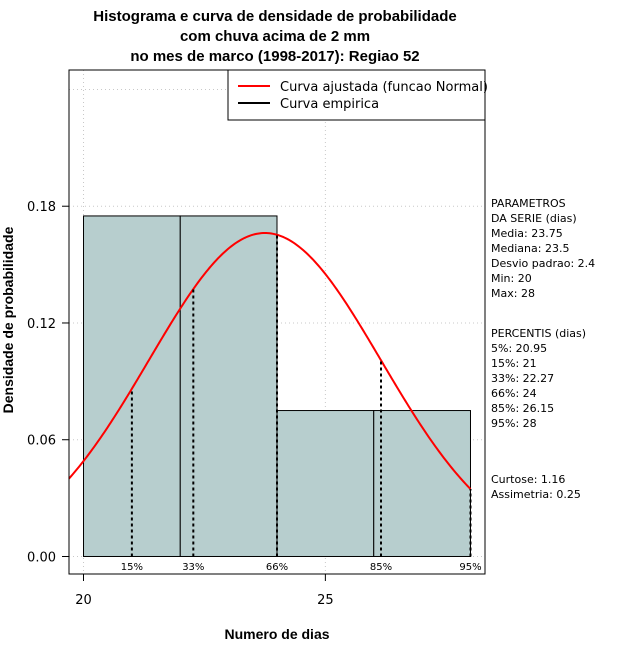 Image resolution: width=640 pixels, height=660 pixels. Describe the element at coordinates (534, 218) in the screenshot. I see `params-line: DA SERIE (dias)` at that location.